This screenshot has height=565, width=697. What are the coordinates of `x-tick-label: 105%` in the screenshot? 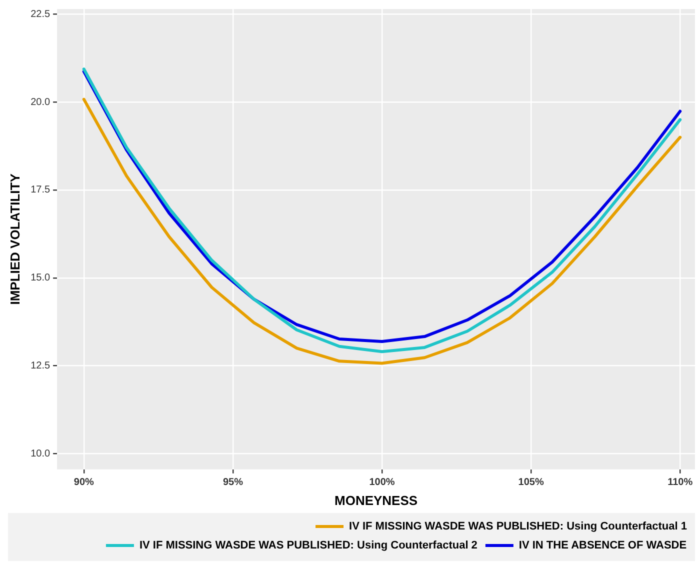 It's located at (531, 482).